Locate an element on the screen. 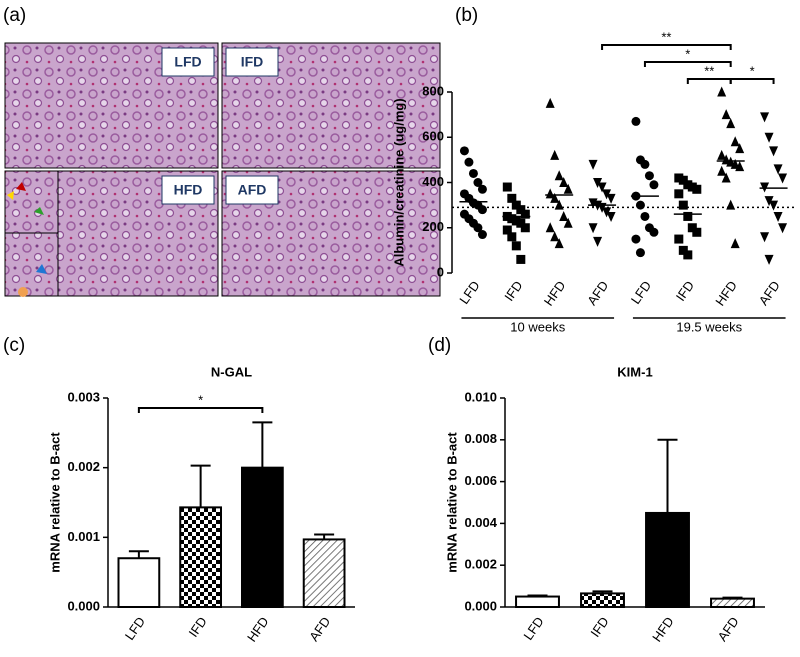 The image size is (800, 657). panel-label: (b) is located at coordinates (466, 15).